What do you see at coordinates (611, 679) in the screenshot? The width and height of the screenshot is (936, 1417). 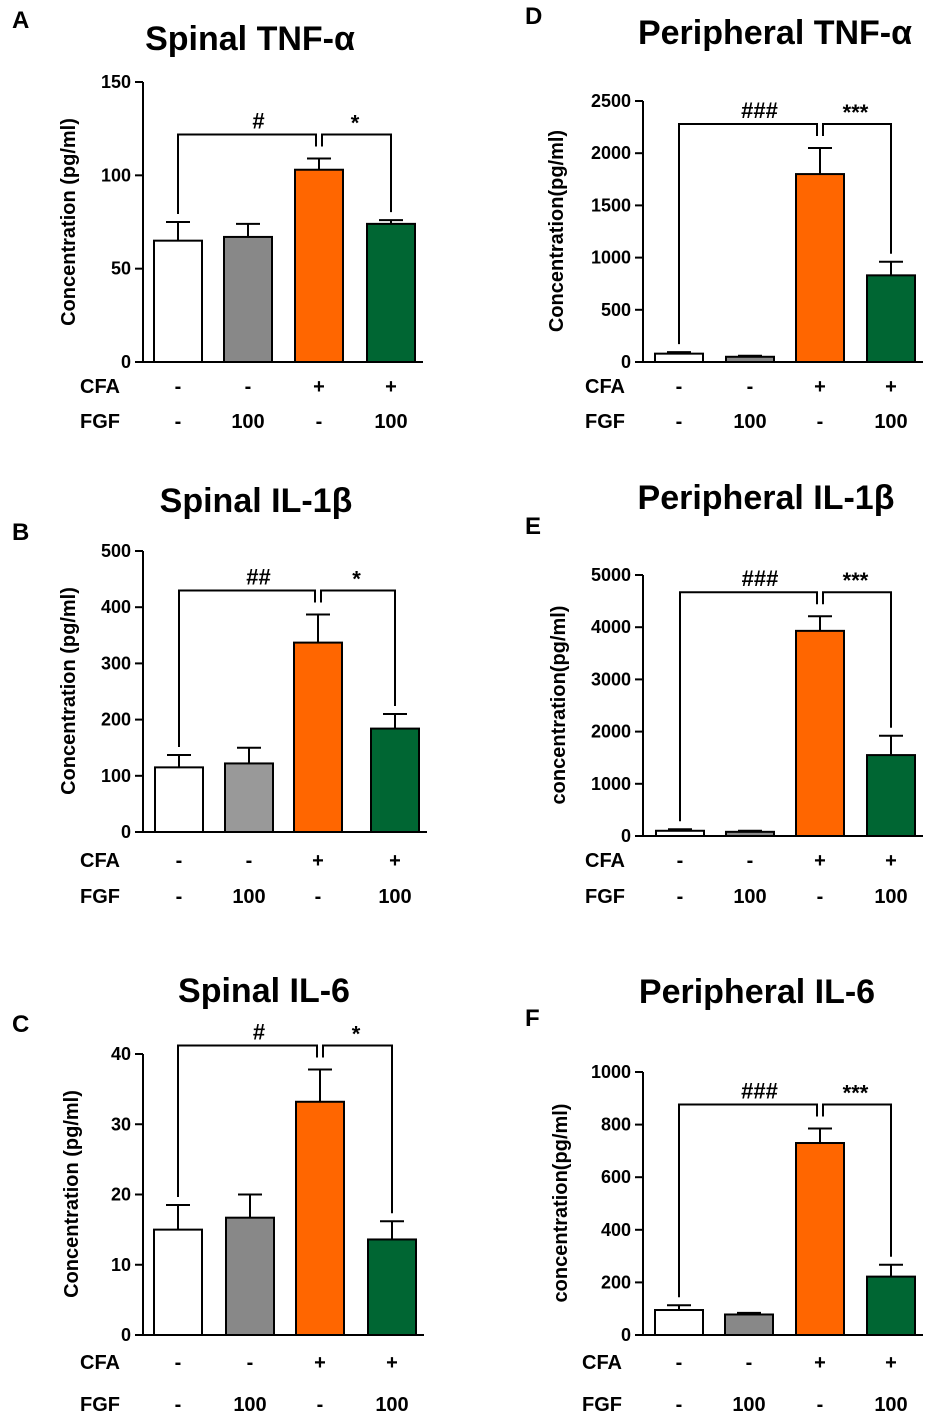 I see `y-tick-label: 3000` at bounding box center [611, 679].